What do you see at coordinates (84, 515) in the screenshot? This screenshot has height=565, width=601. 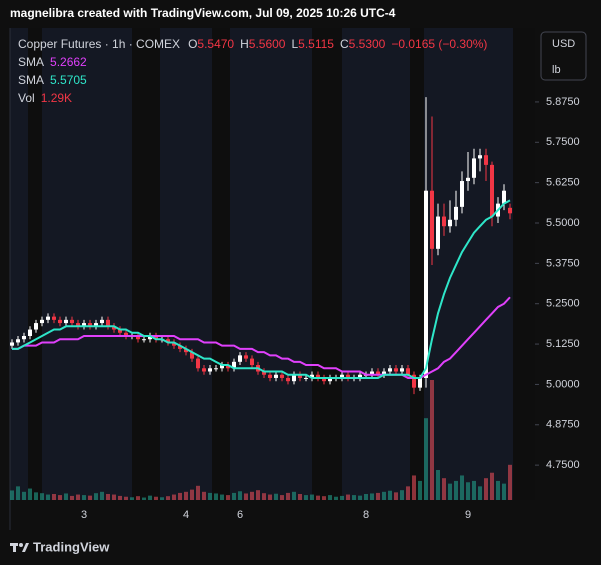 I see `x-tick-label: 3` at bounding box center [84, 515].